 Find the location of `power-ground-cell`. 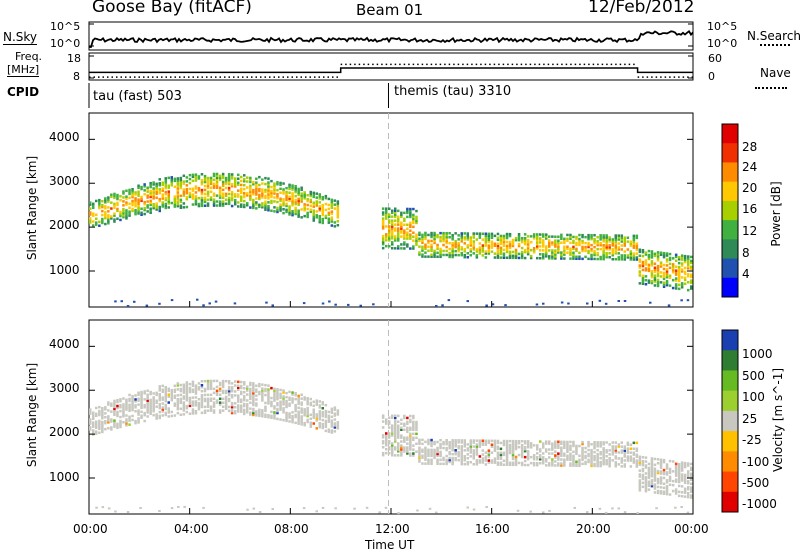

power-ground-cell is located at coordinates (537, 304).